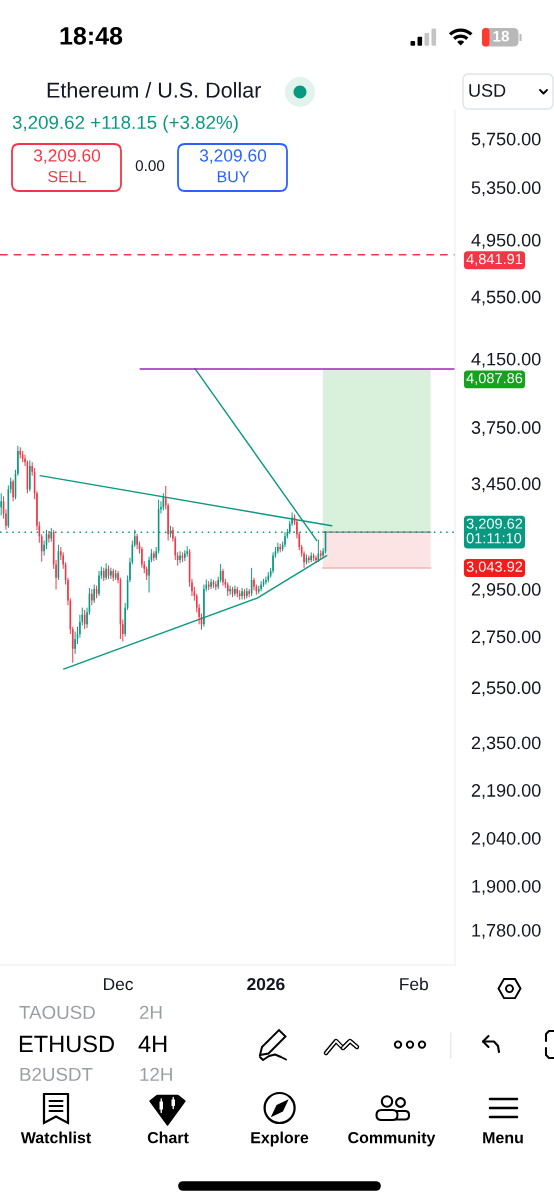  Describe the element at coordinates (392, 1139) in the screenshot. I see `text: Community` at that location.